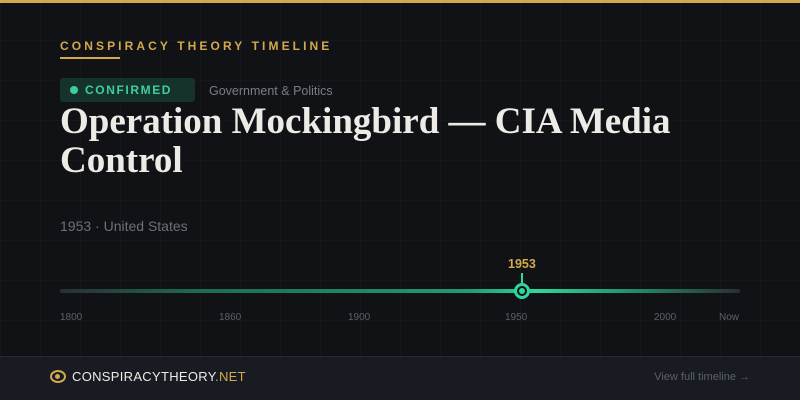  I want to click on tick-label: 1950, so click(516, 317).